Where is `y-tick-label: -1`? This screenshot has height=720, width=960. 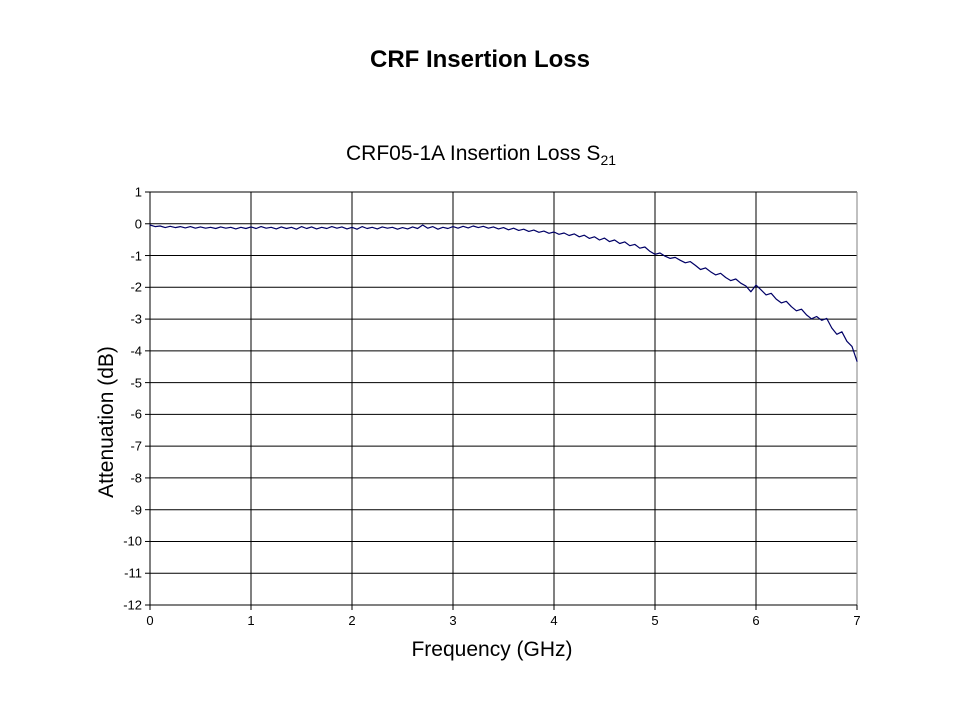
y-tick-label: -1 is located at coordinates (136, 256).